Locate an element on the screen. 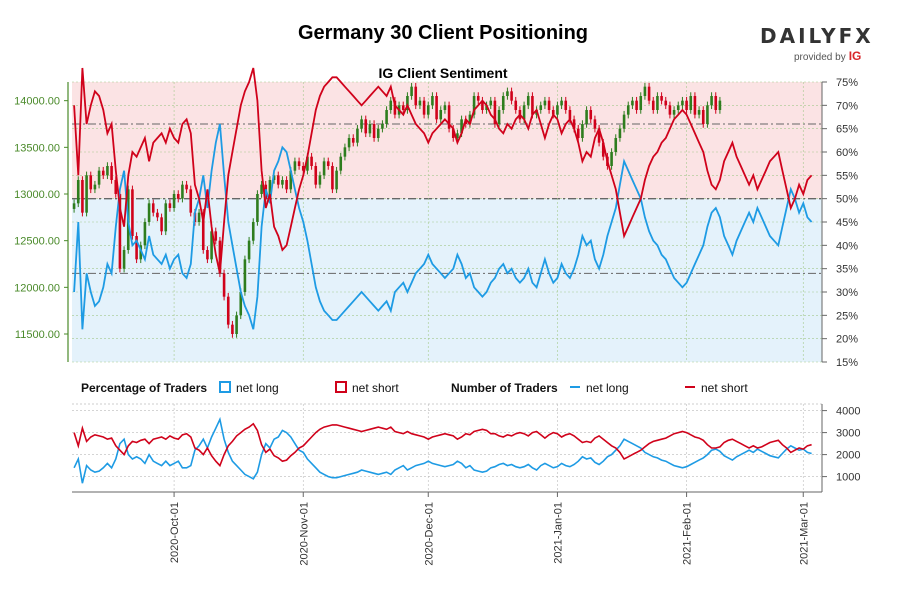 The image size is (900, 600). left-tick-label: 13000.00 is located at coordinates (37, 195).